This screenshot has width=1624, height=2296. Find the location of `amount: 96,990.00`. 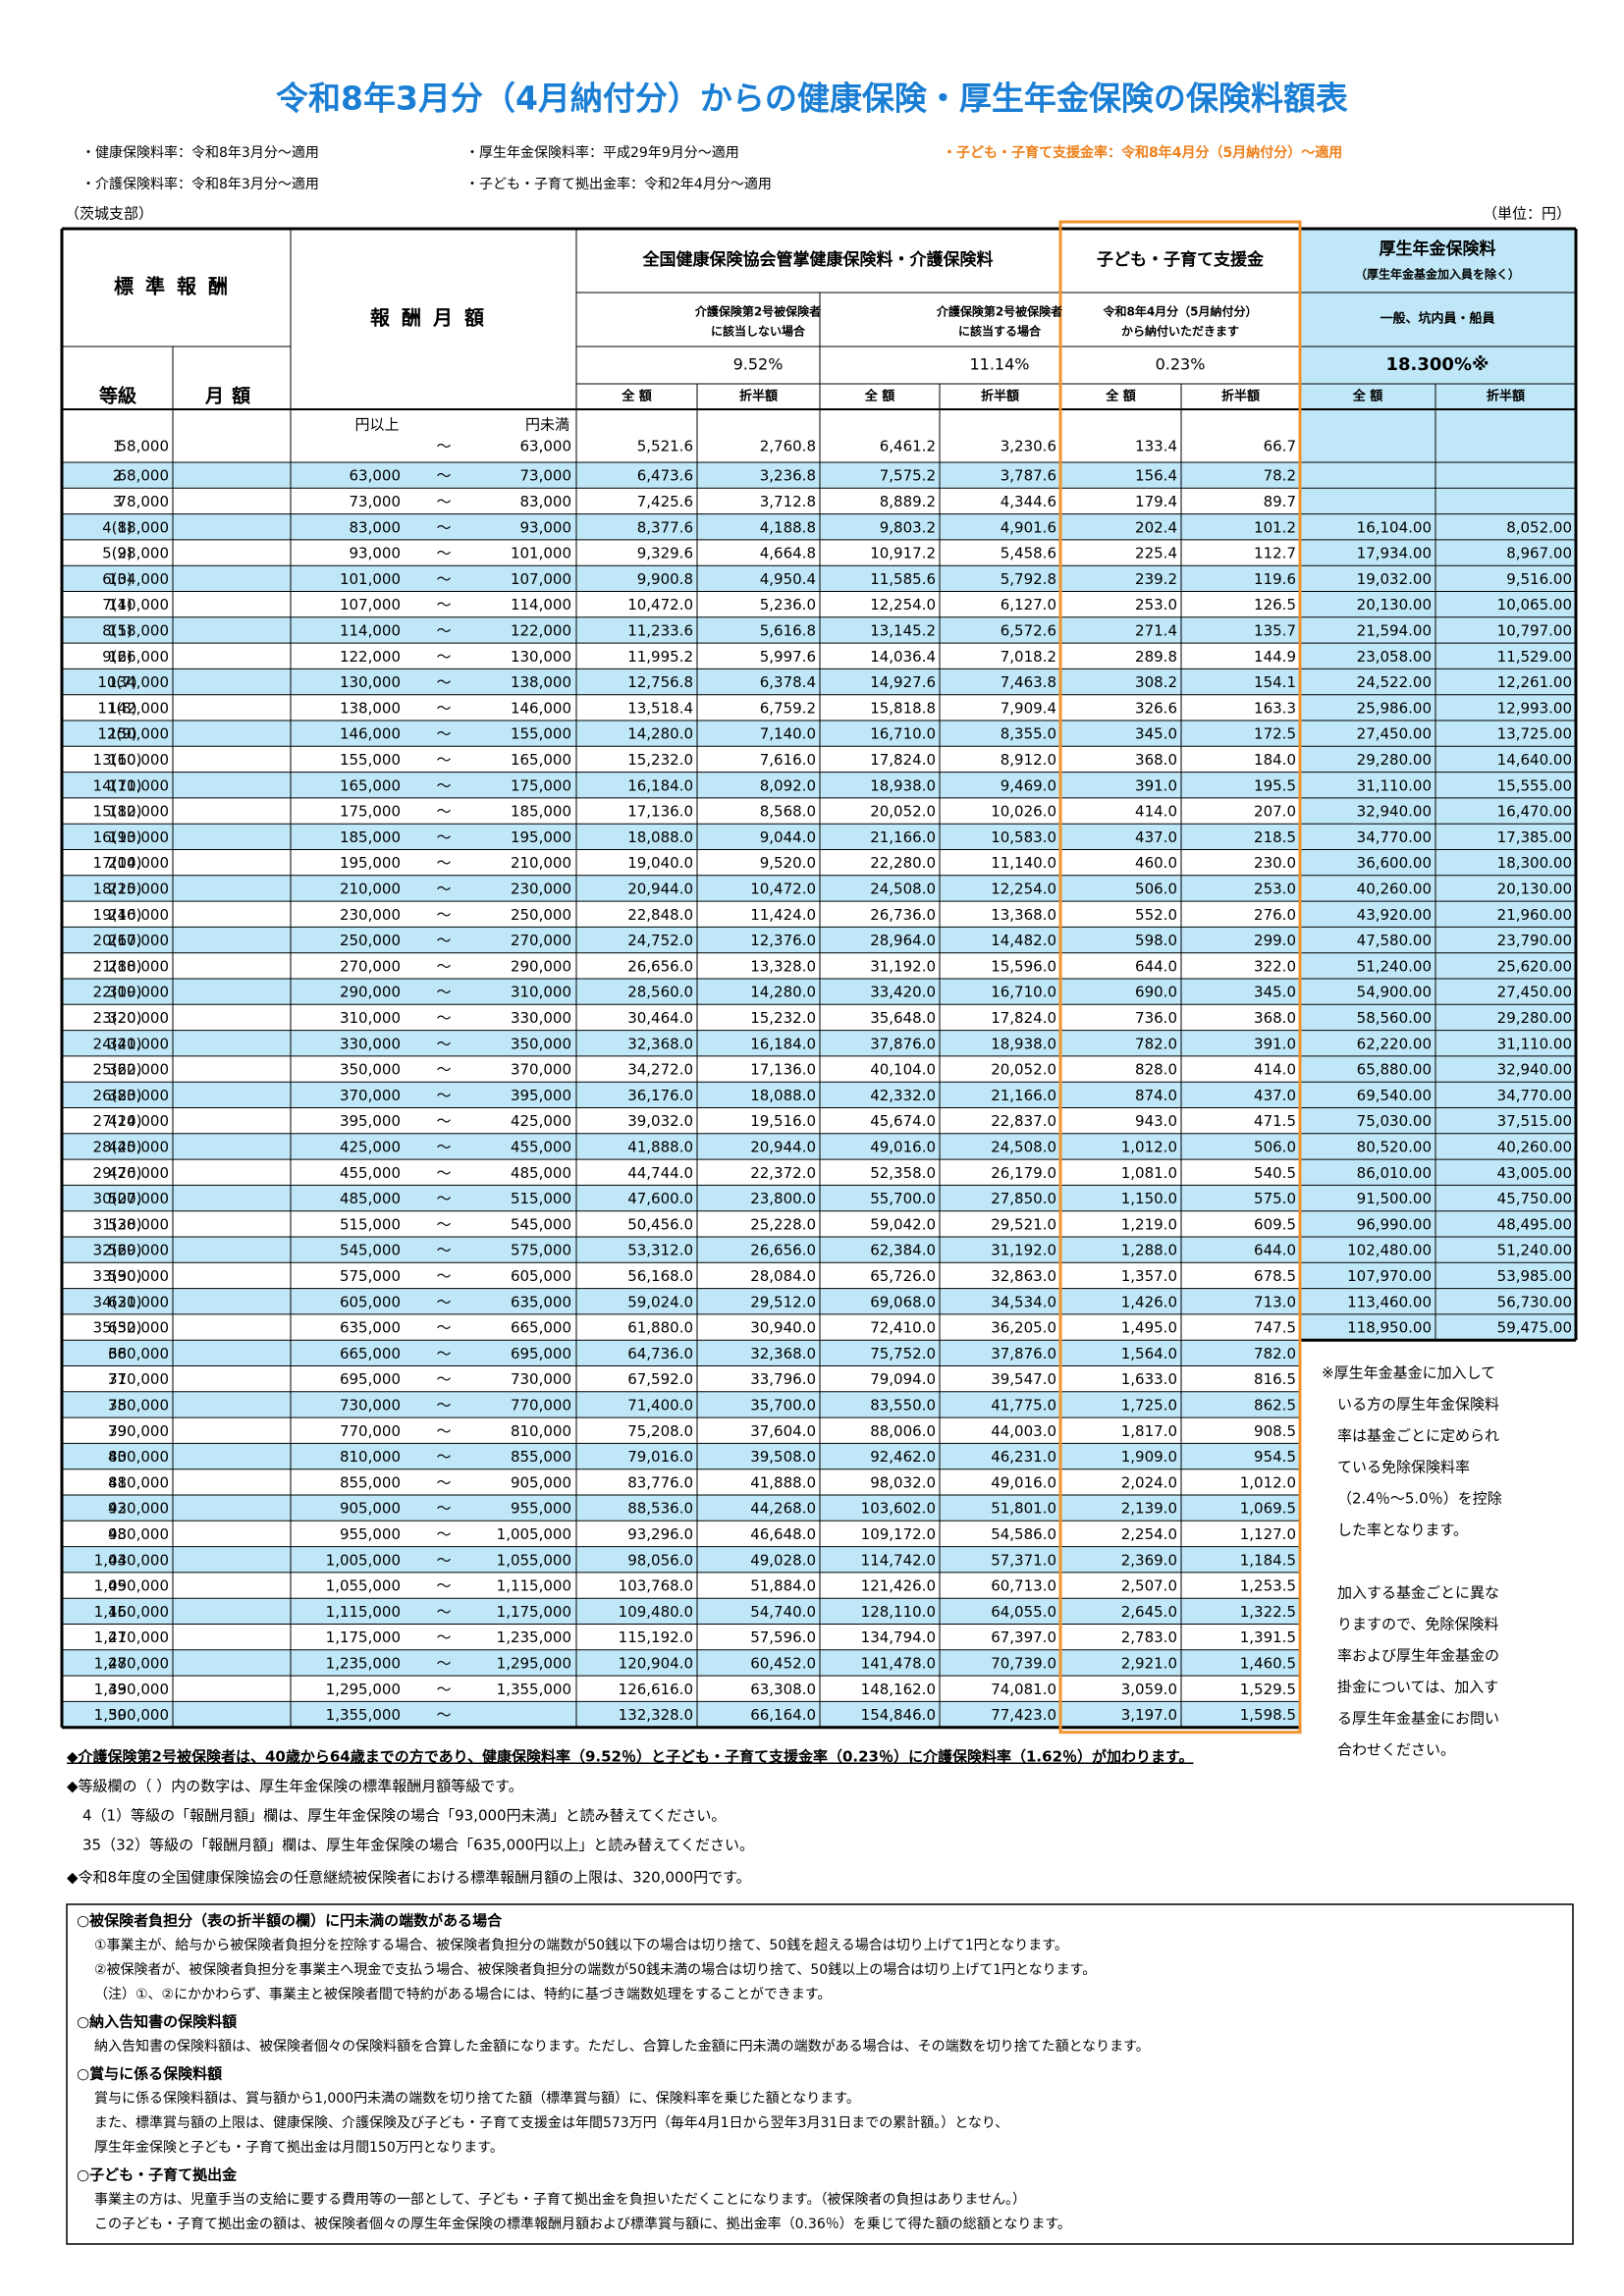

amount: 96,990.00 is located at coordinates (1394, 1224).